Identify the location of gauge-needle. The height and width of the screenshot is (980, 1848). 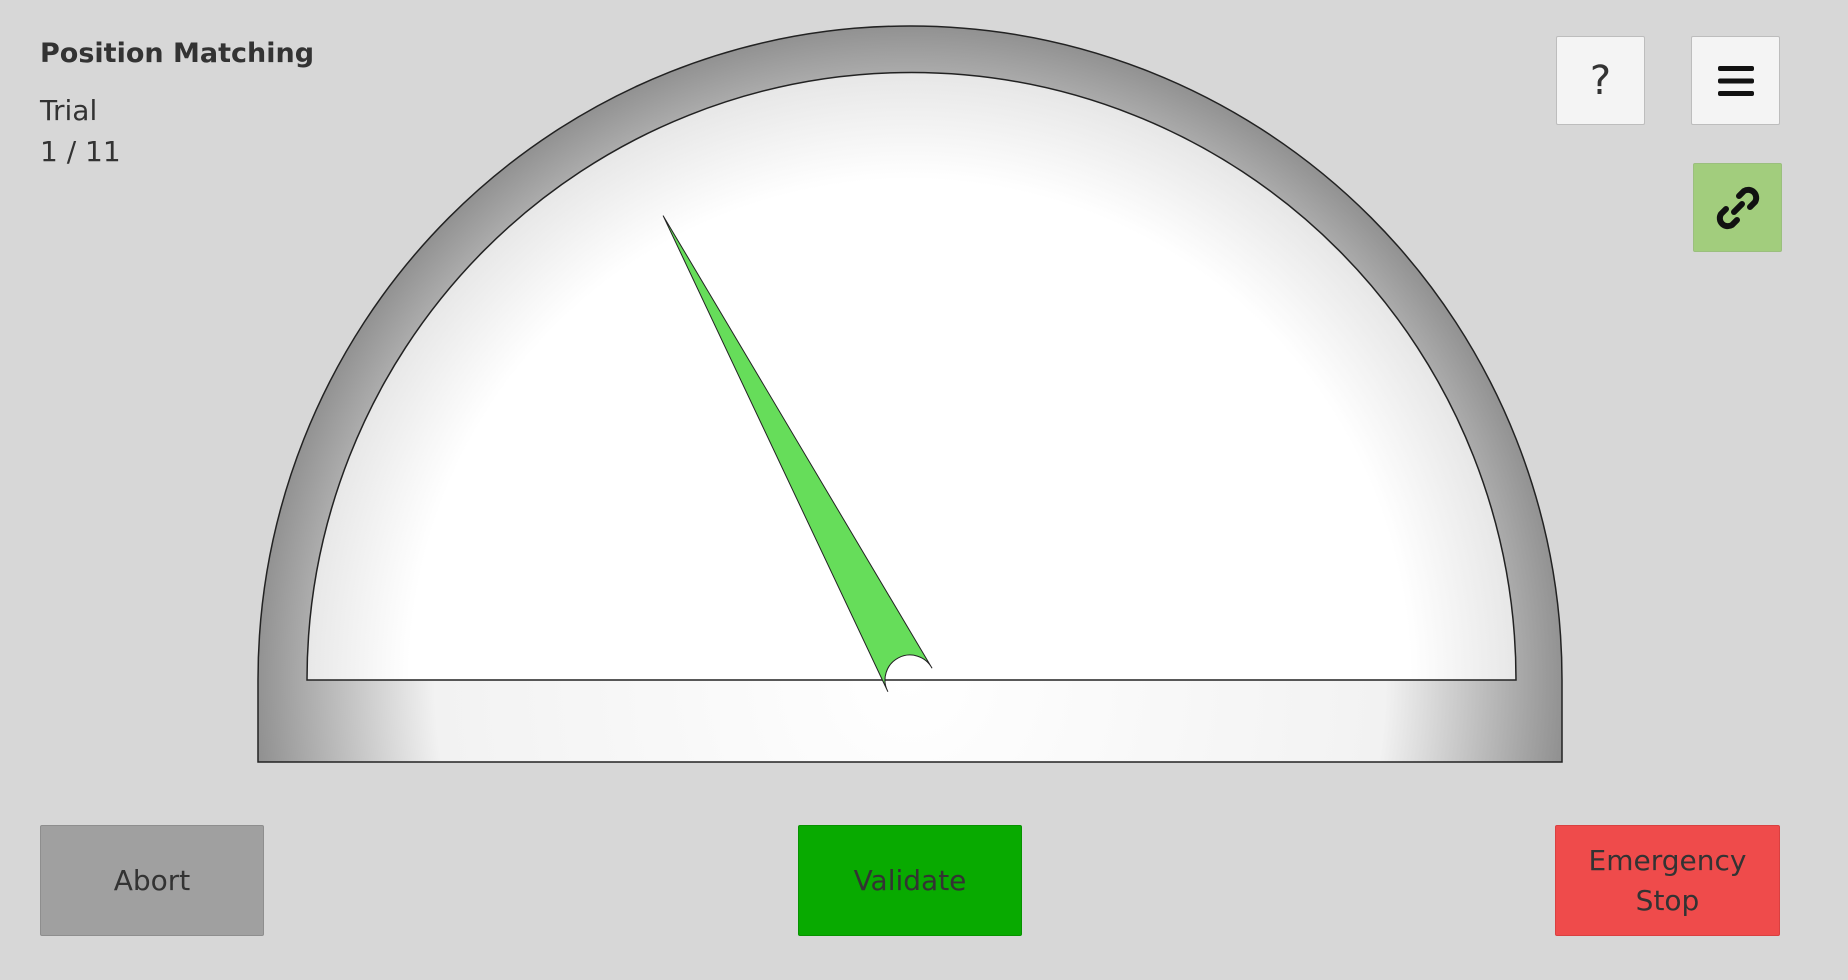
(797, 453).